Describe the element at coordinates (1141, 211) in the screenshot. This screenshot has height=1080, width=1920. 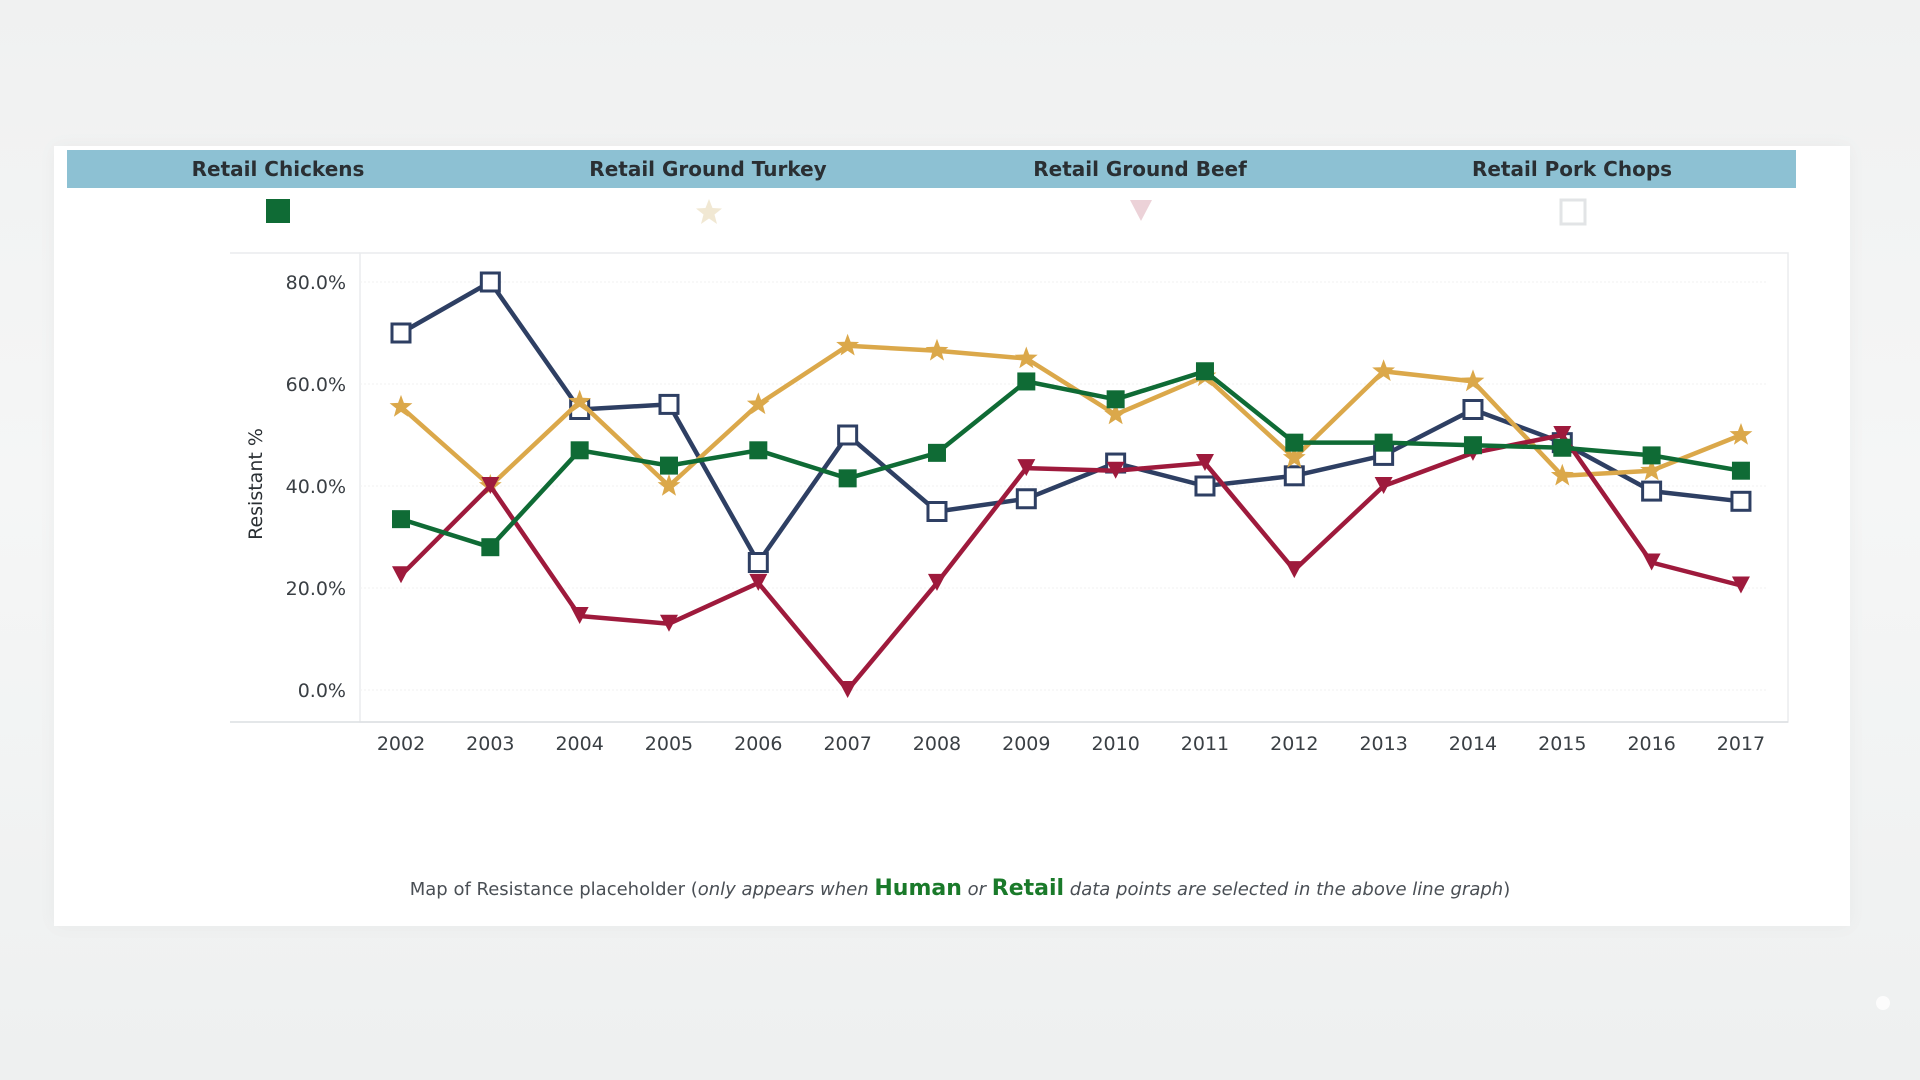
I see `legend-marker-beef-triangle-icon` at that location.